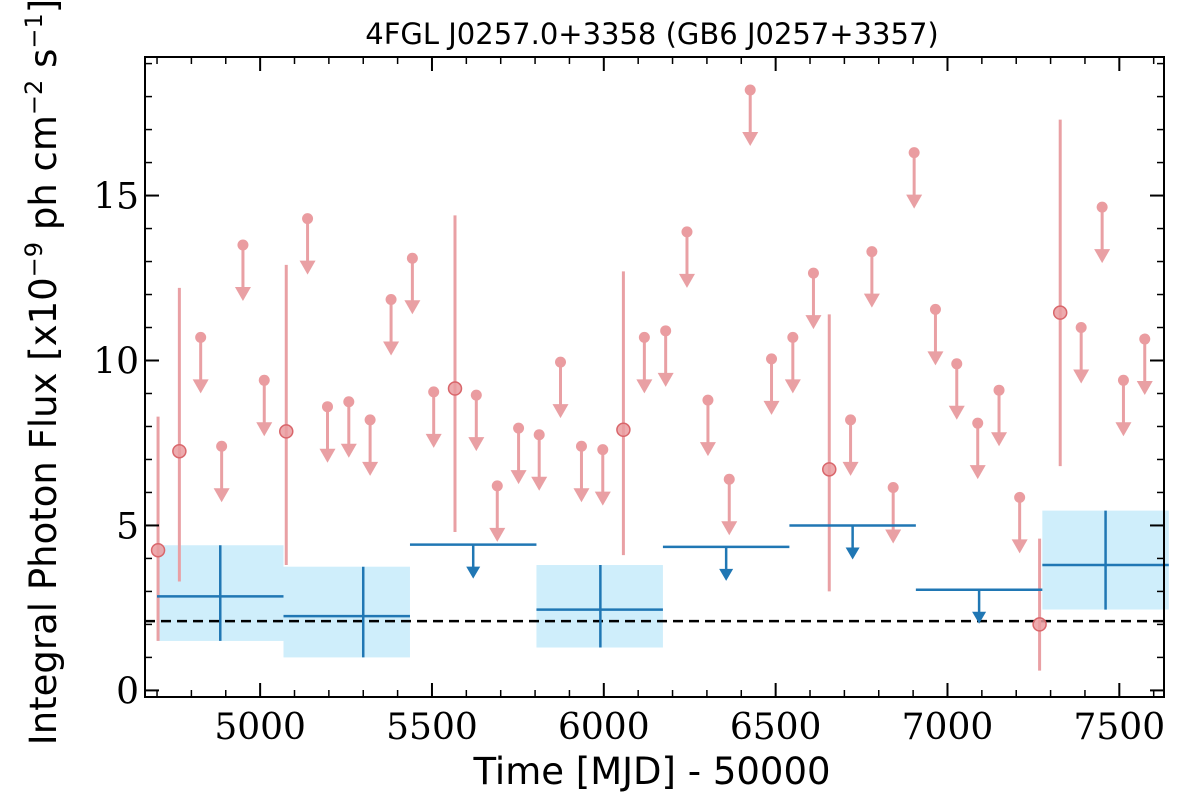 This screenshot has width=1200, height=800. Describe the element at coordinates (34, 30) in the screenshot. I see `y-axis-label-exp-3: −1` at that location.